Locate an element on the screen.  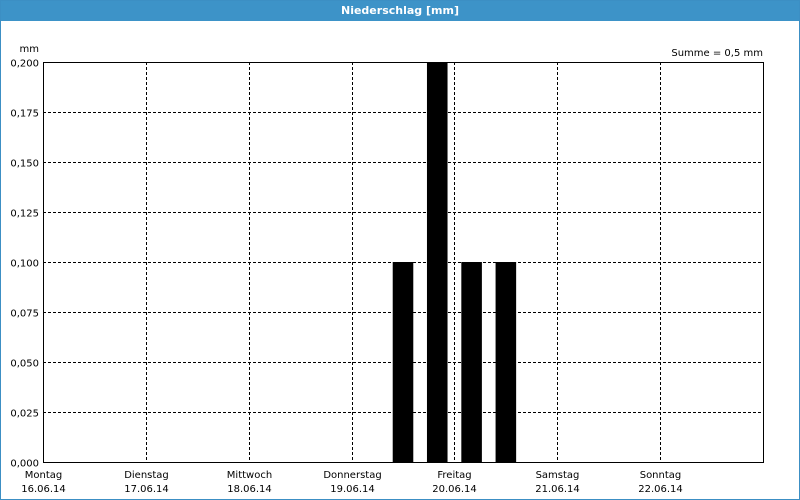
y-tick-label: 0,000 is located at coordinates (24, 464).